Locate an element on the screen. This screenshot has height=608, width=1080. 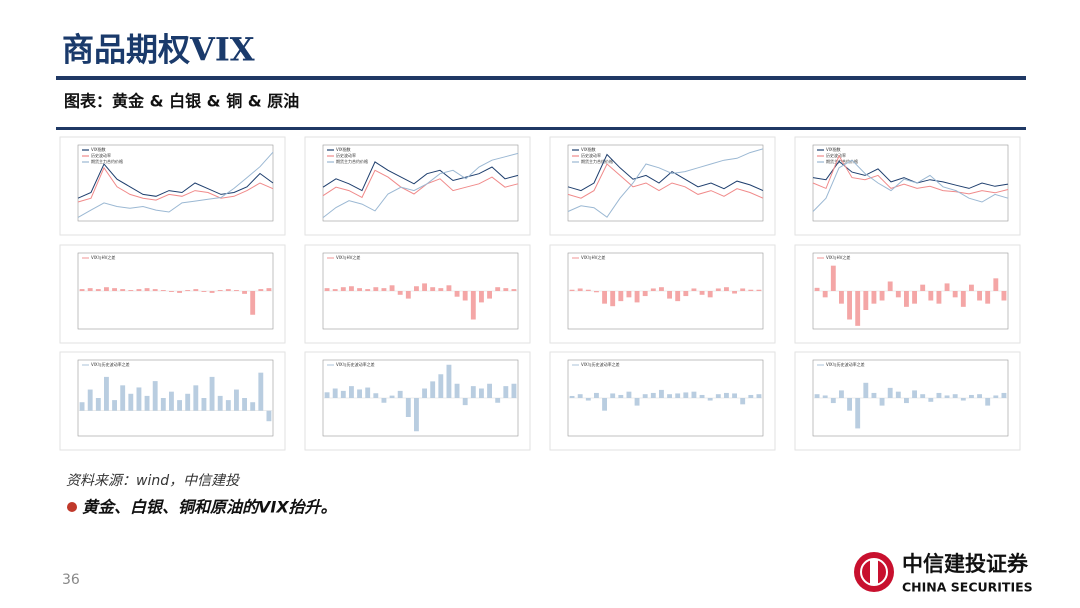
logo-english: CHINA SECURITIES is located at coordinates (967, 587).